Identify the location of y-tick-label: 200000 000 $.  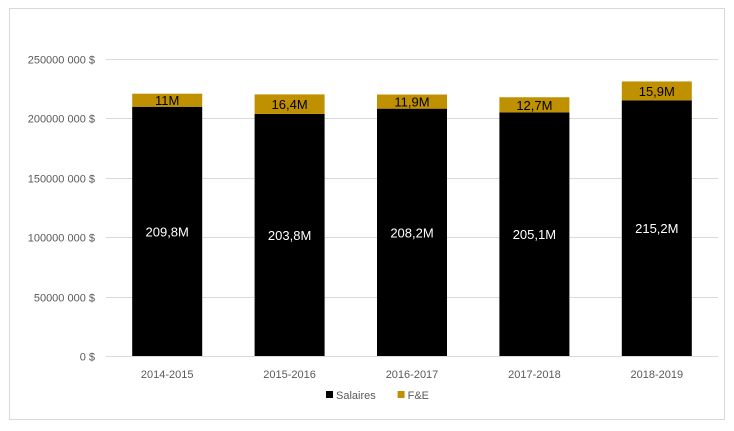
(61, 120).